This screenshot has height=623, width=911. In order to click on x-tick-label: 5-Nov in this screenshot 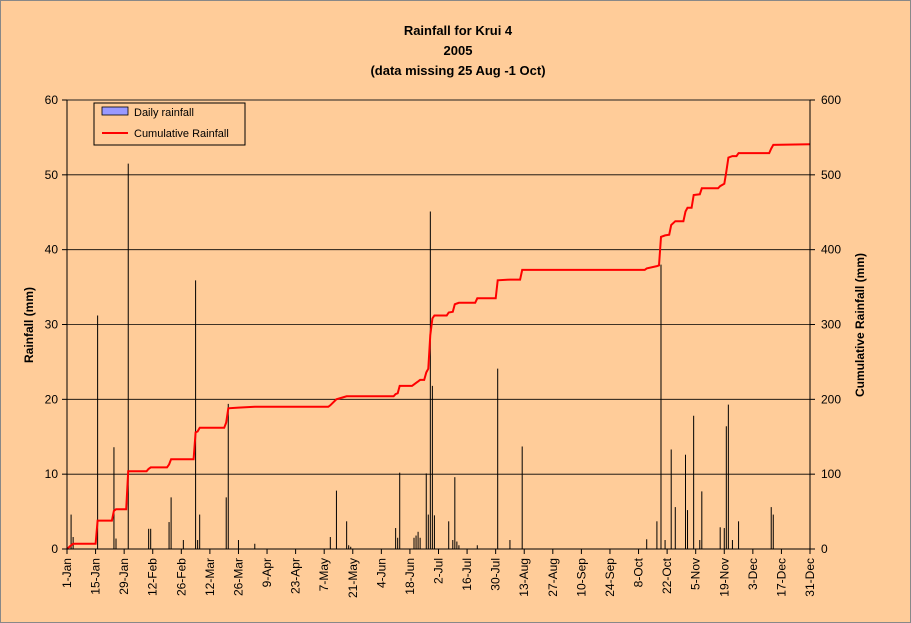, I will do `click(696, 574)`.